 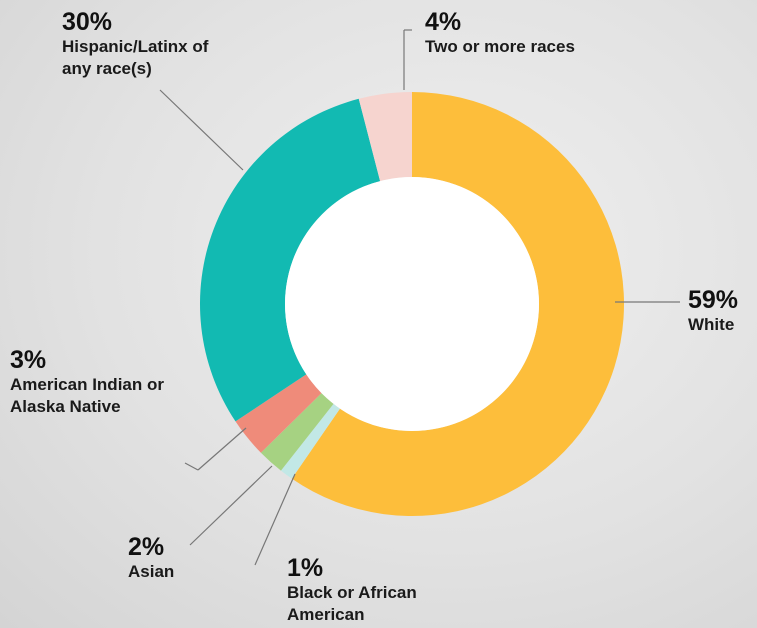 I want to click on category-label: American Indian or Alaska Native, so click(x=87, y=395).